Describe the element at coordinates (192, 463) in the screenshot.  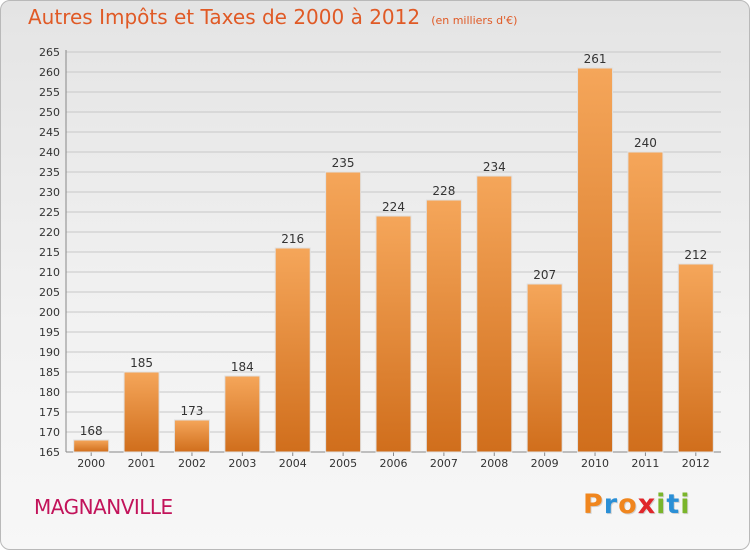
I see `x-tick-label: 2002` at that location.